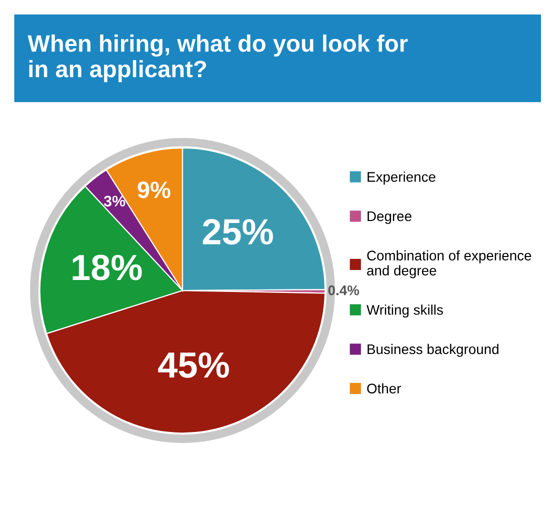 This screenshot has width=553, height=507. What do you see at coordinates (449, 264) in the screenshot?
I see `legend-label: Combination of experience and degree` at bounding box center [449, 264].